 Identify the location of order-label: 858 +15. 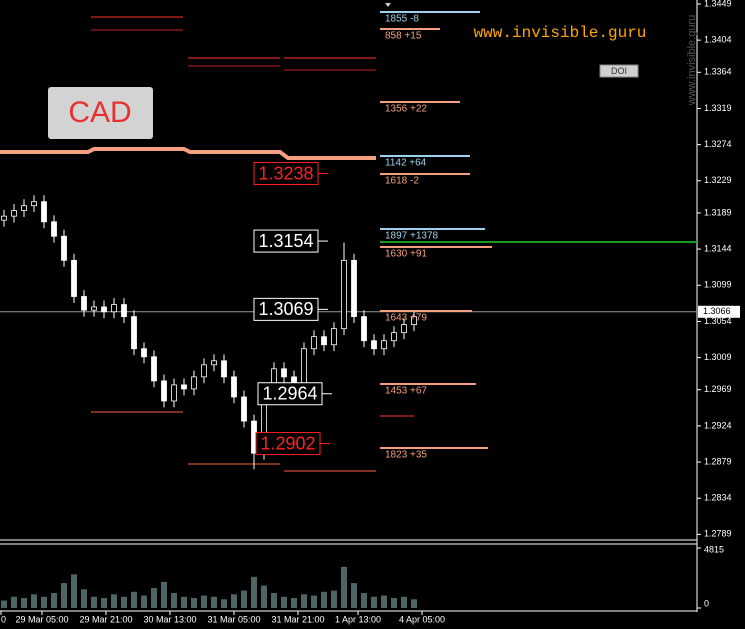
(403, 36).